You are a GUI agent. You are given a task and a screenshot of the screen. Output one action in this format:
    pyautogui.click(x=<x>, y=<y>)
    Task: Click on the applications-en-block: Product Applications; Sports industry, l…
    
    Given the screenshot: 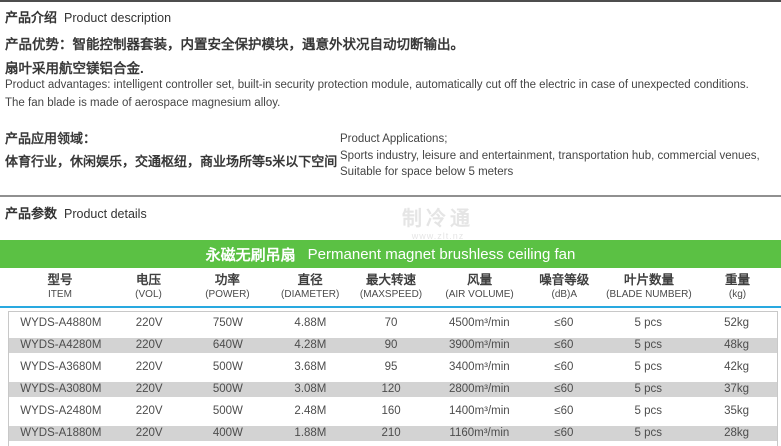 What is the action you would take?
    pyautogui.click(x=550, y=156)
    